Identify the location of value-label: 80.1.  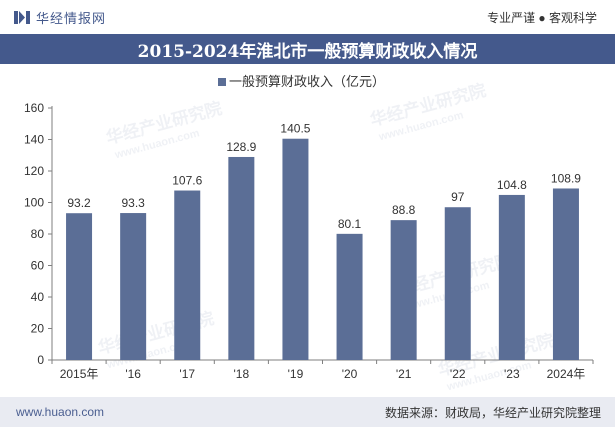
(350, 224).